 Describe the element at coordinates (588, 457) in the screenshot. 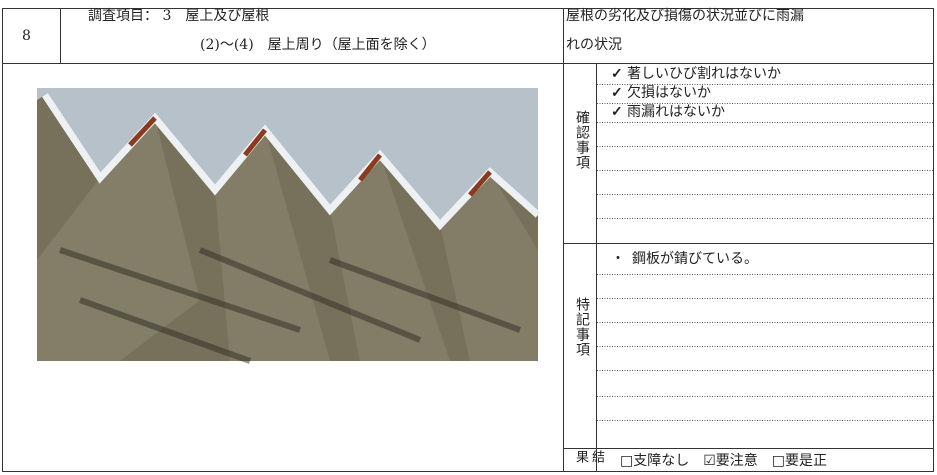

I see `result-label: 結果` at that location.